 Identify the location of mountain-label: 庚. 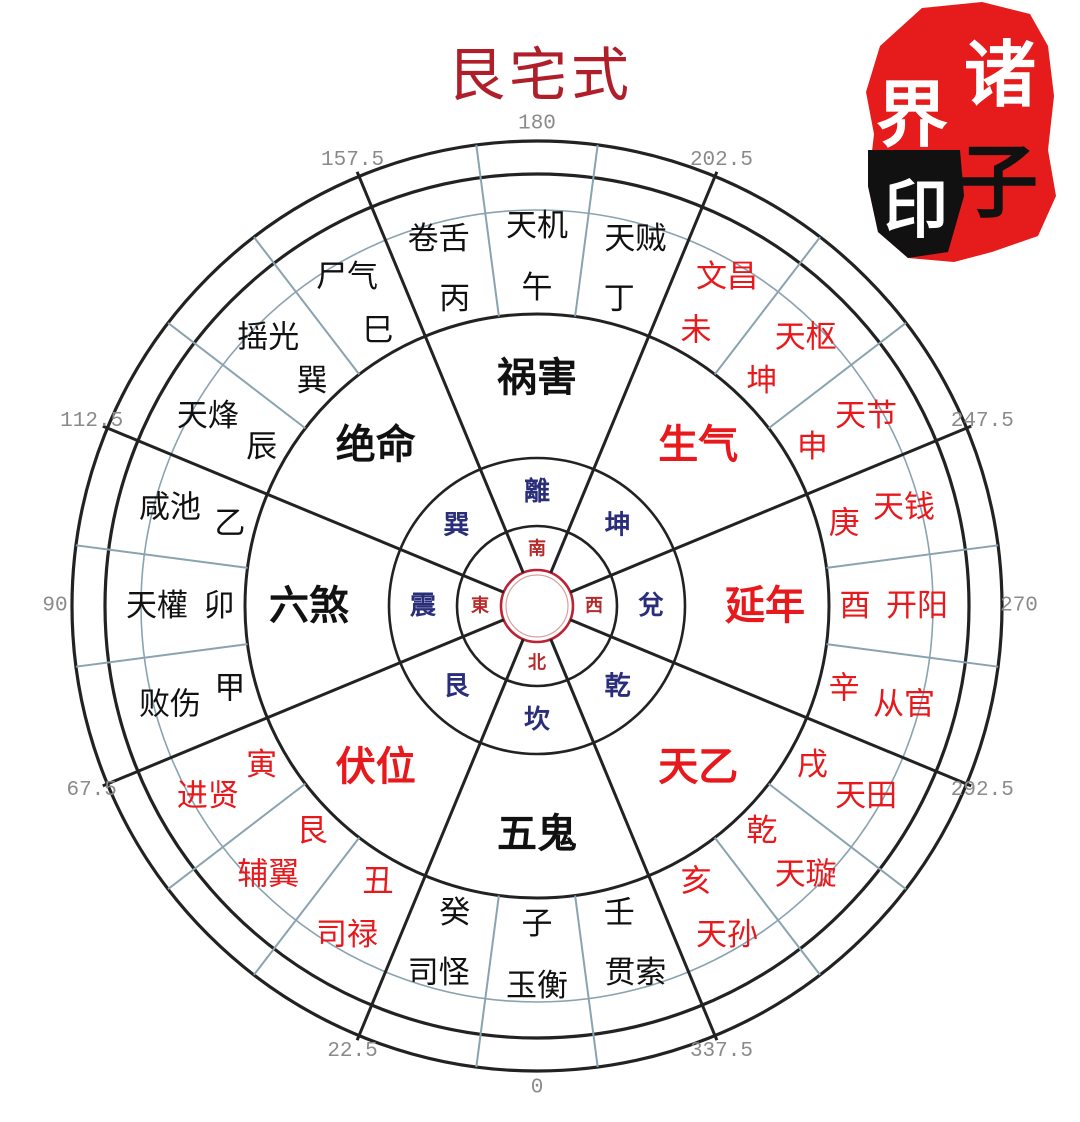
(844, 524).